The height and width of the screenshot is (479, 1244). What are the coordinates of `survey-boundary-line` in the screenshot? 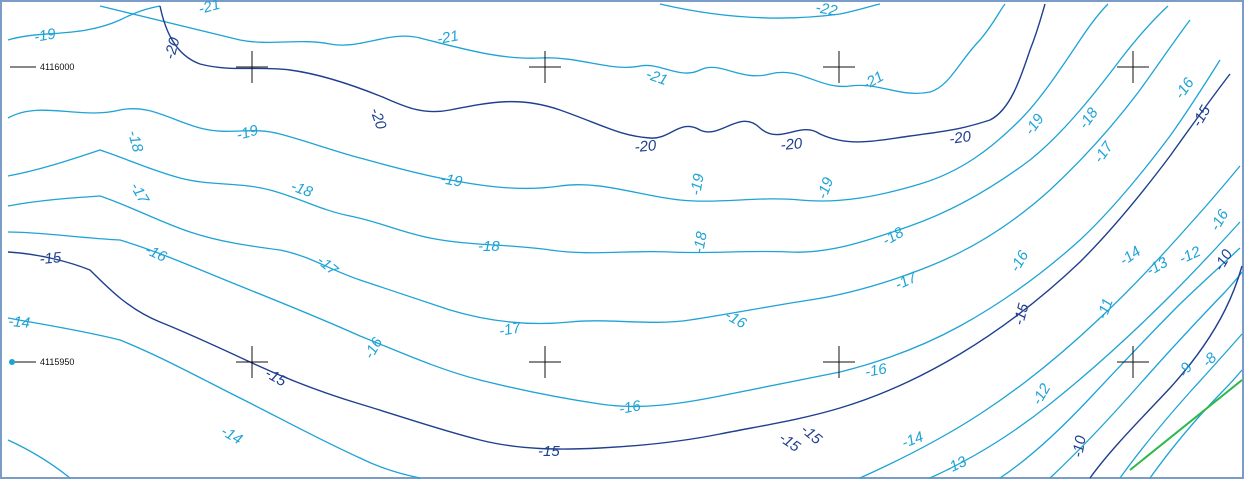 It's located at (1186, 425).